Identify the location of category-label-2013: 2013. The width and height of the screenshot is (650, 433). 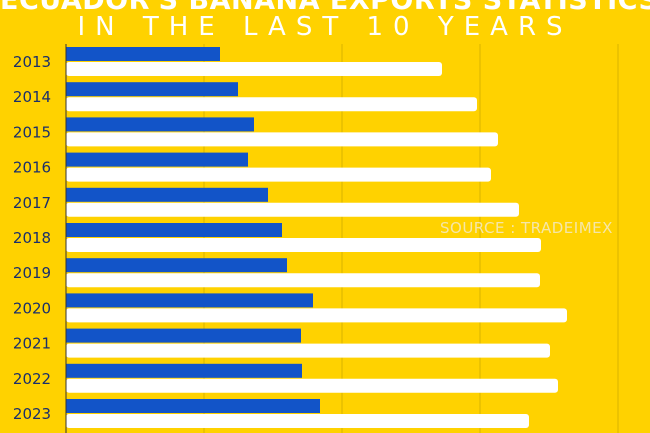
(32, 62).